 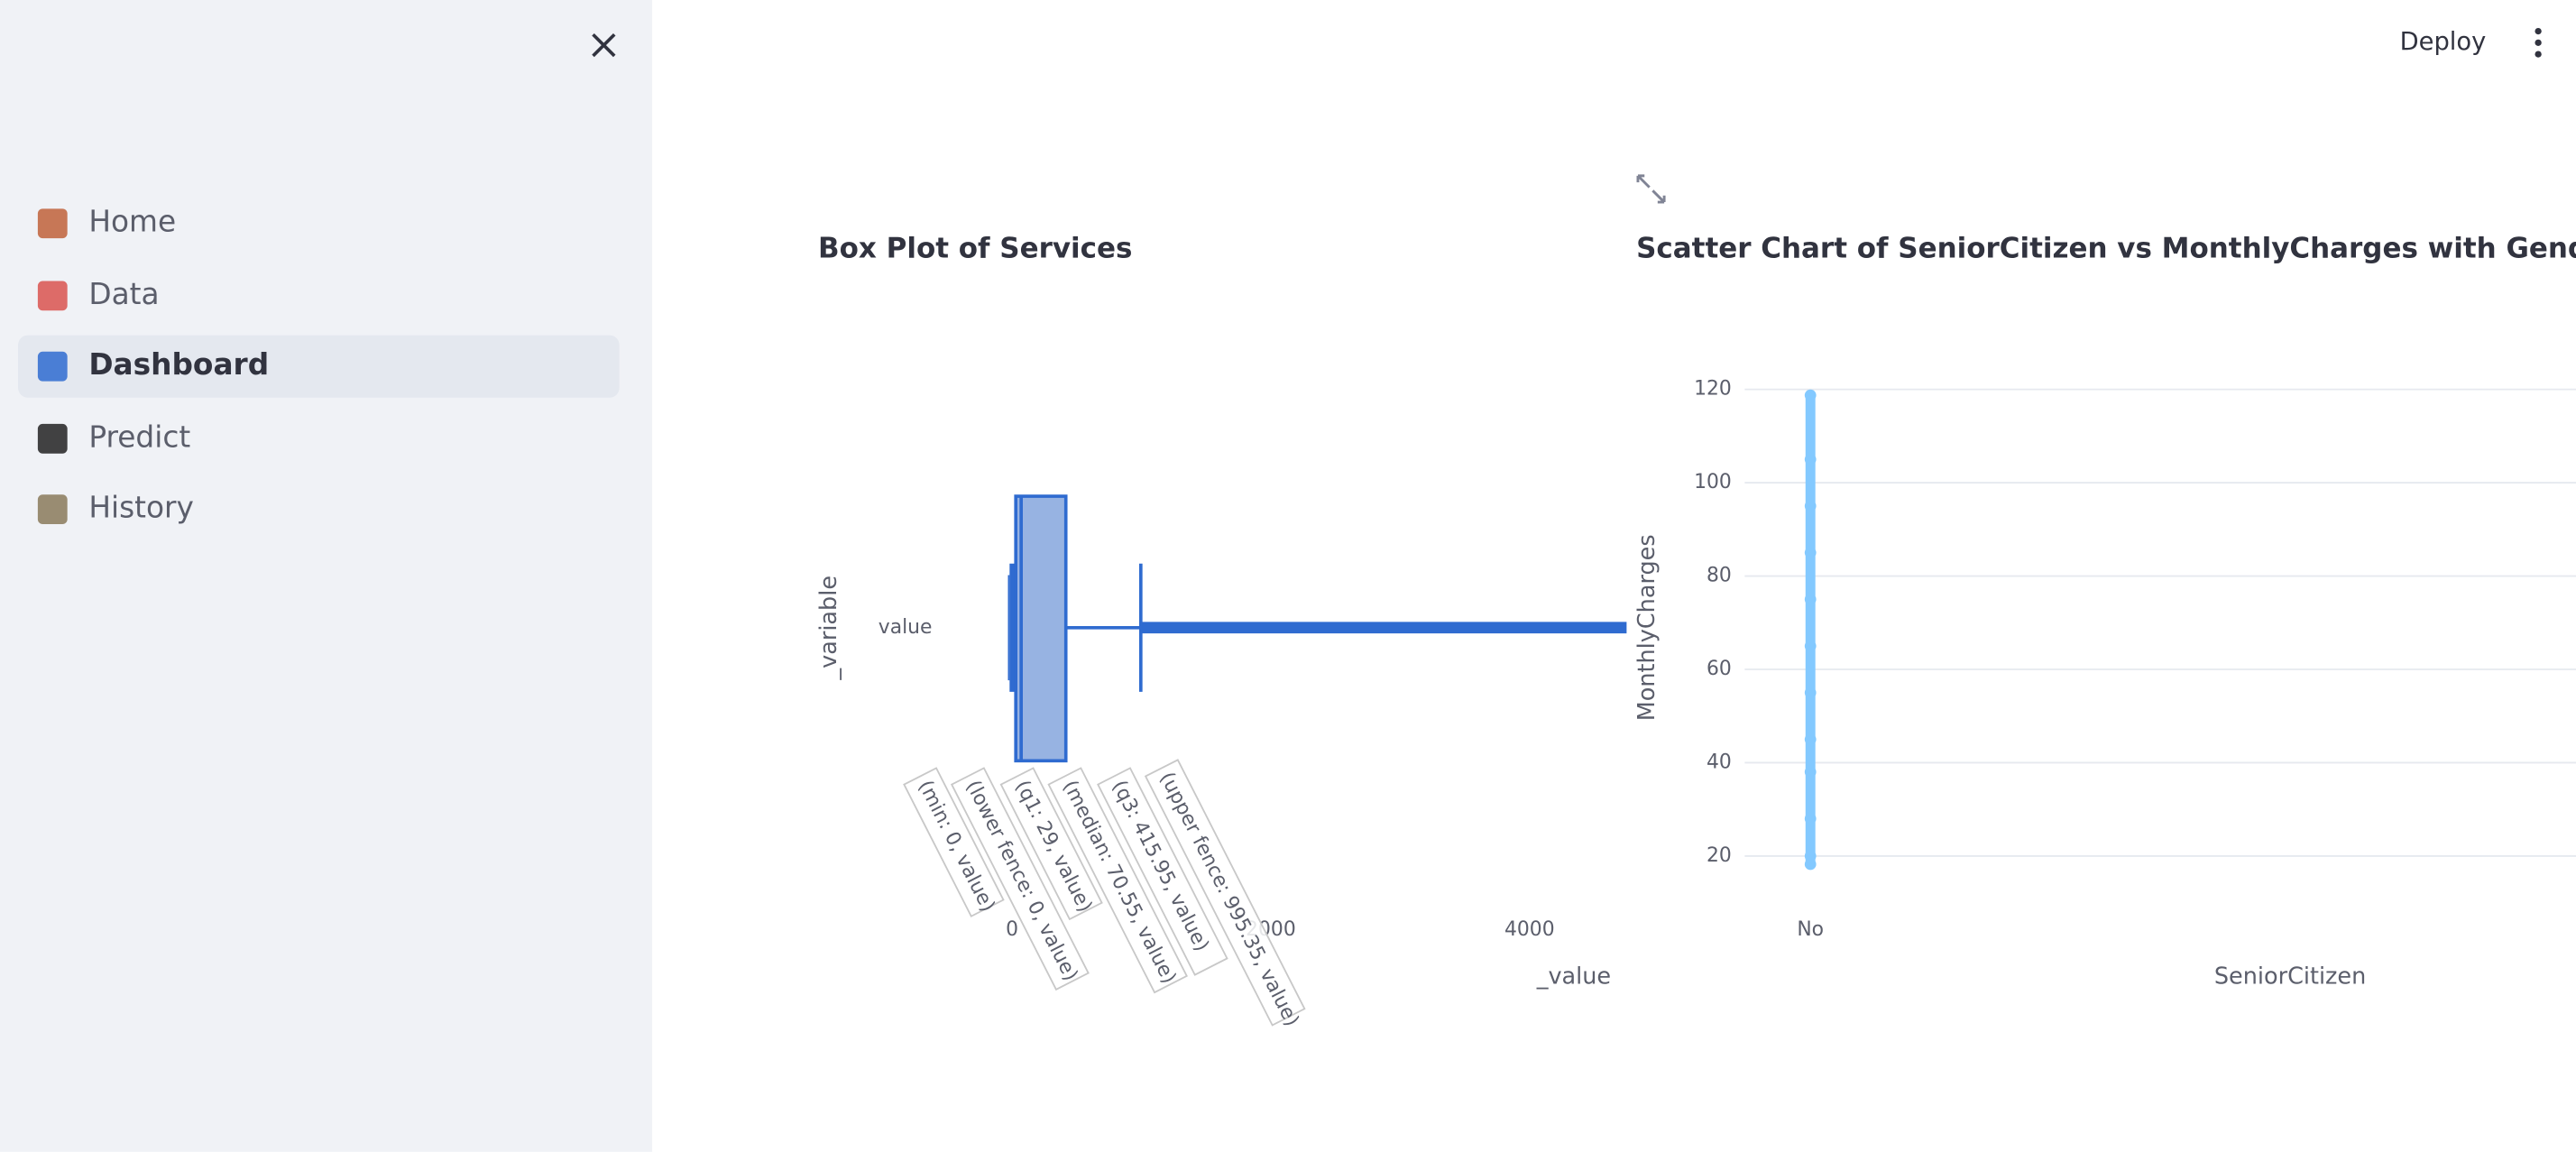 I want to click on x-tick-label: No, so click(x=1811, y=929).